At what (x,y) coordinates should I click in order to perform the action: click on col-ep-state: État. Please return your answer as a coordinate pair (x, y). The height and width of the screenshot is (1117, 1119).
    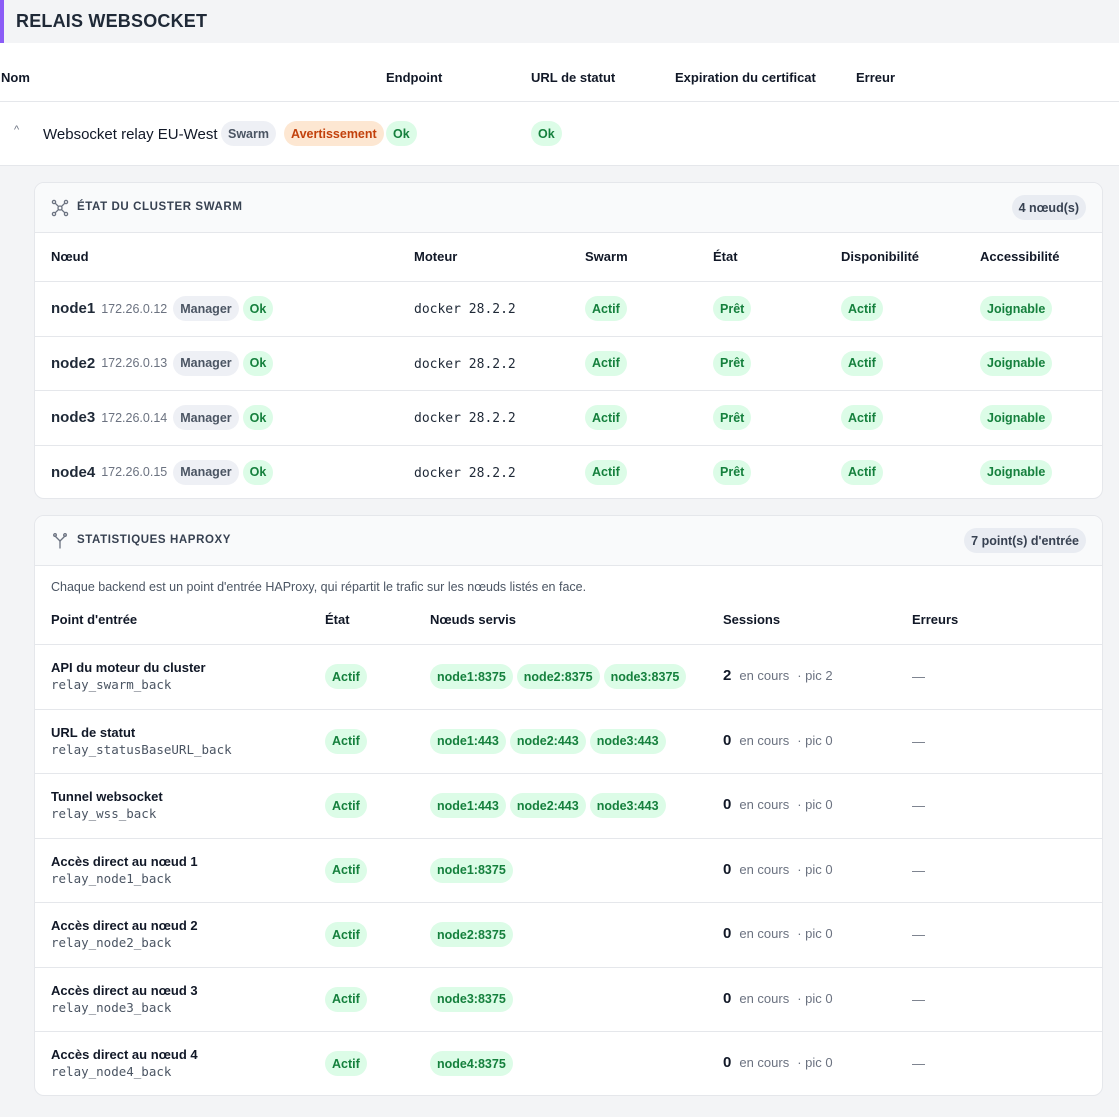
    Looking at the image, I should click on (337, 619).